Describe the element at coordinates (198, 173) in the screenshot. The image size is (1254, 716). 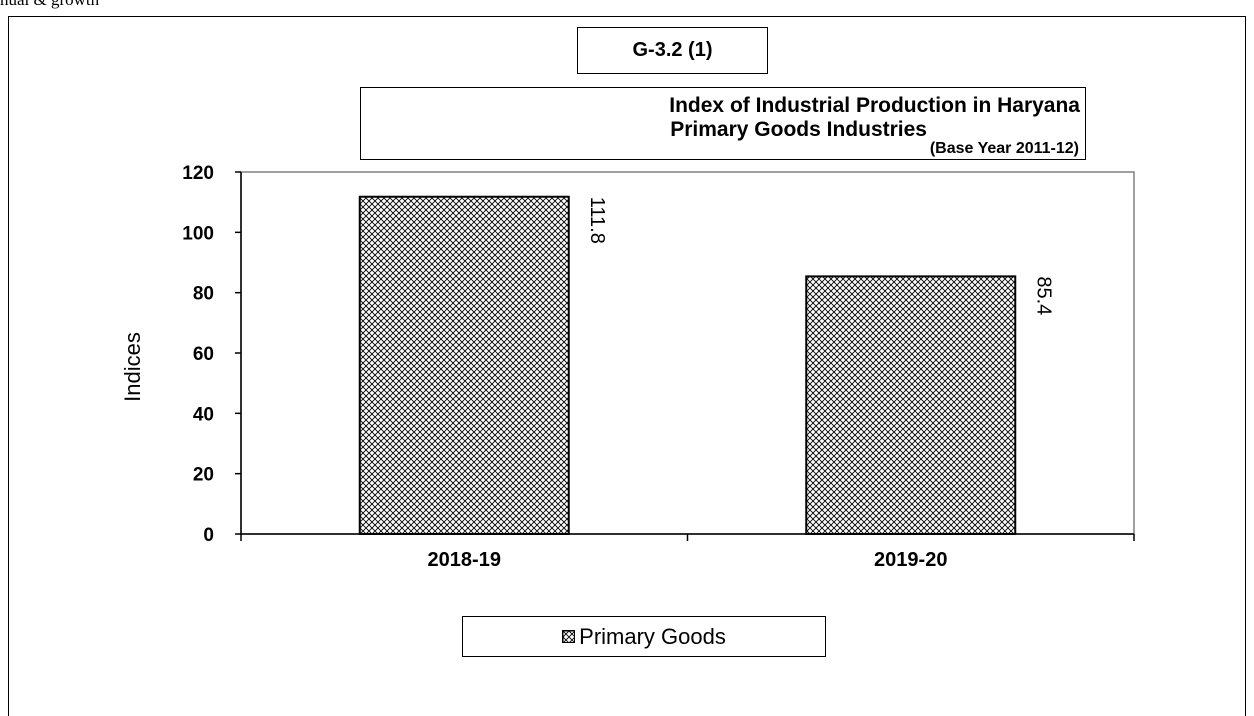
I see `y-tick-label: 120` at that location.